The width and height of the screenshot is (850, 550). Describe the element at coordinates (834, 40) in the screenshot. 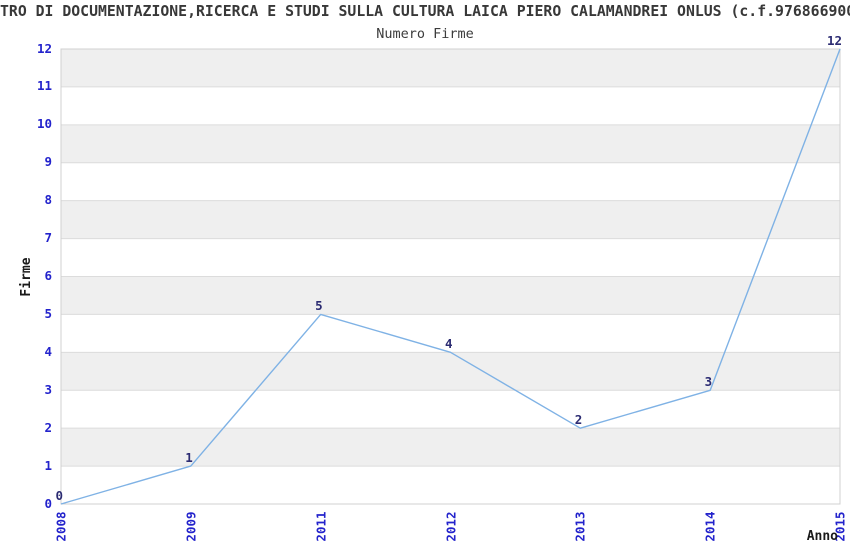

I see `data-point-label: 12` at that location.